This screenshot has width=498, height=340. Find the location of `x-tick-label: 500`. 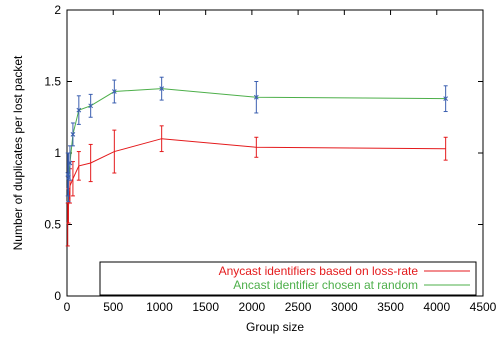

x-tick-label: 500 is located at coordinates (113, 307).